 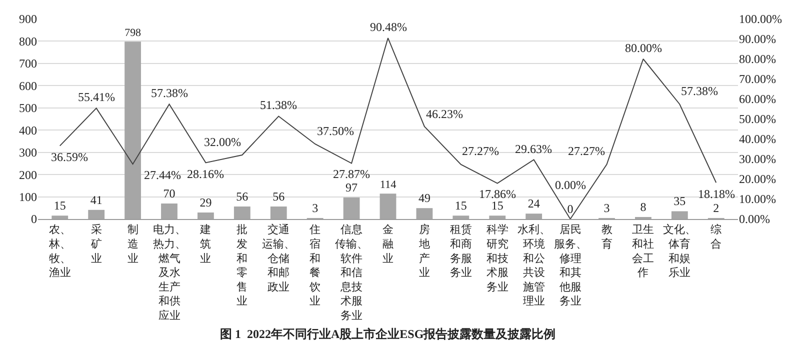 I want to click on y2-tick-label: 50.00%, so click(x=757, y=119).